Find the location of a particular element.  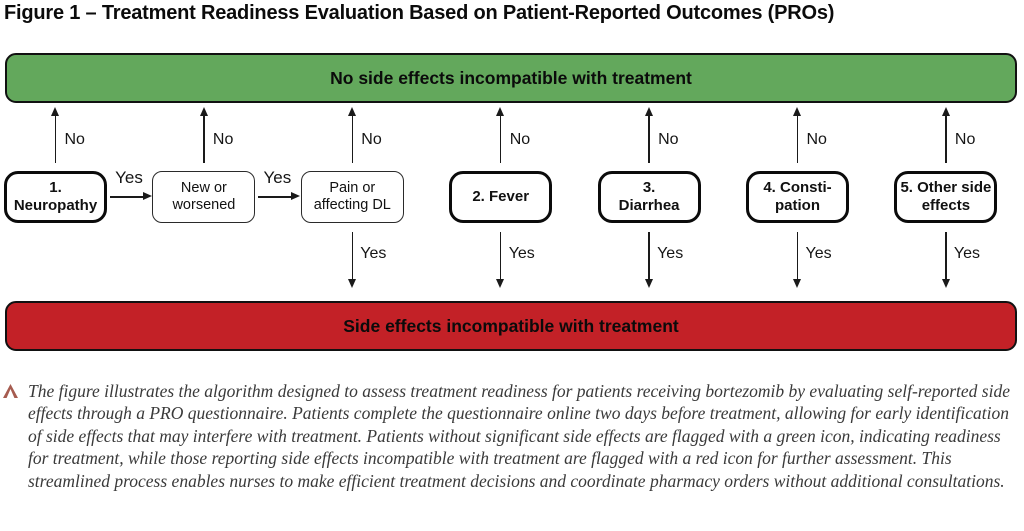

node-new-or-worsened: New or worsened is located at coordinates (204, 197).